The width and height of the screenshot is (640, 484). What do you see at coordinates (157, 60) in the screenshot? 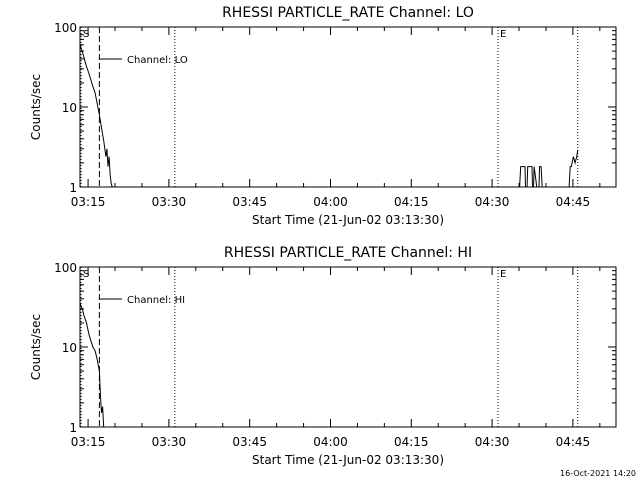
I see `legend-label: Channel: LO` at bounding box center [157, 60].